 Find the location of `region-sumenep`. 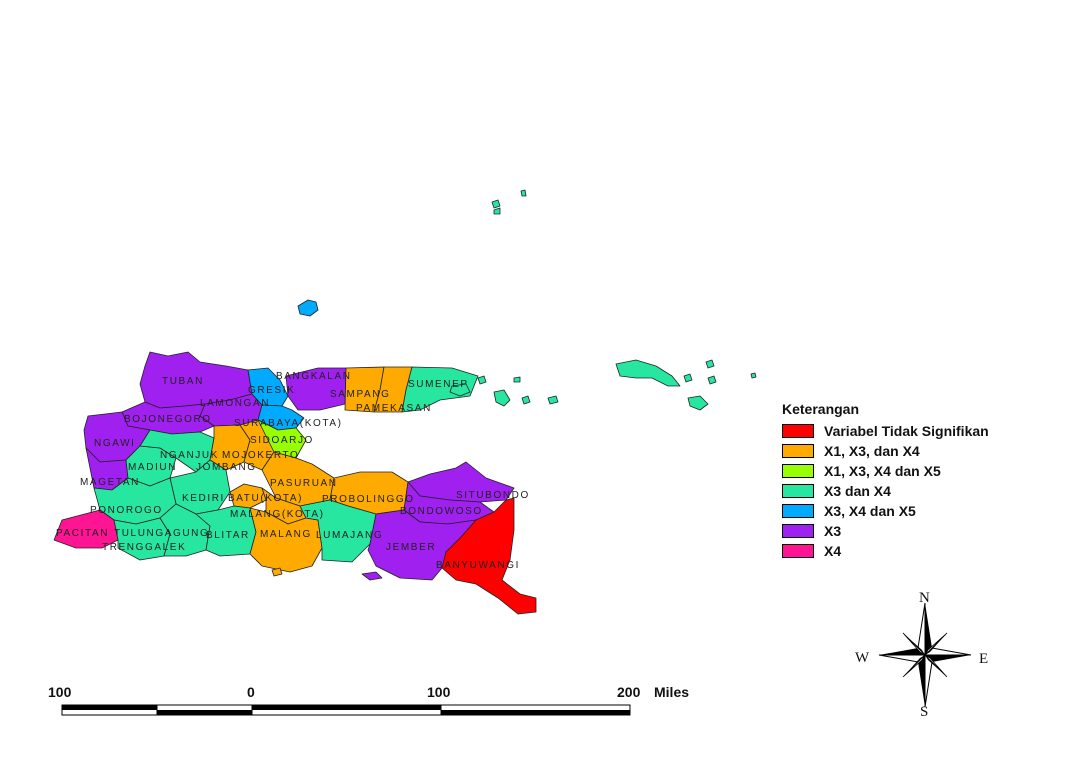

region-sumenep is located at coordinates (440, 389).